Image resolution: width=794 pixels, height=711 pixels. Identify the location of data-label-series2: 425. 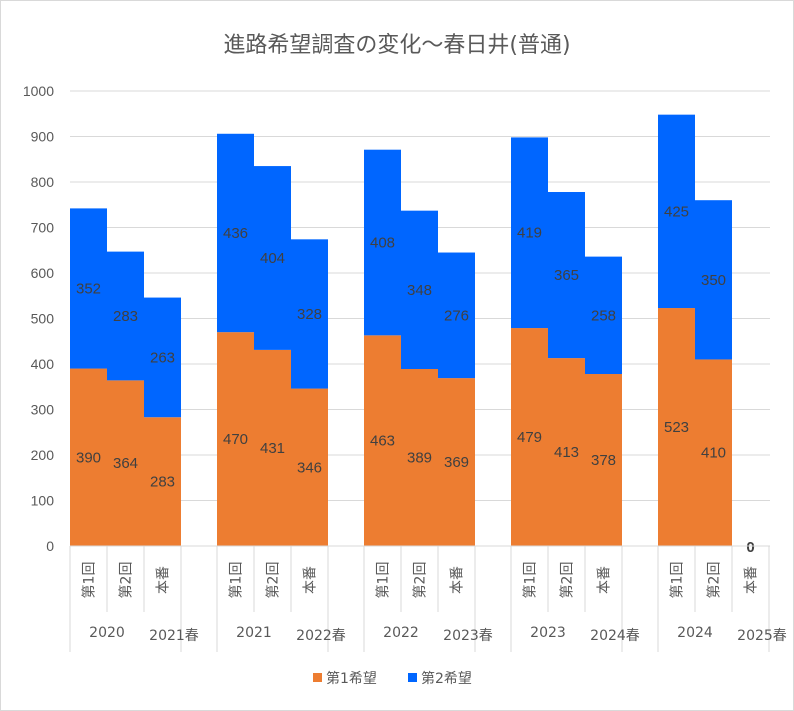
(676, 211).